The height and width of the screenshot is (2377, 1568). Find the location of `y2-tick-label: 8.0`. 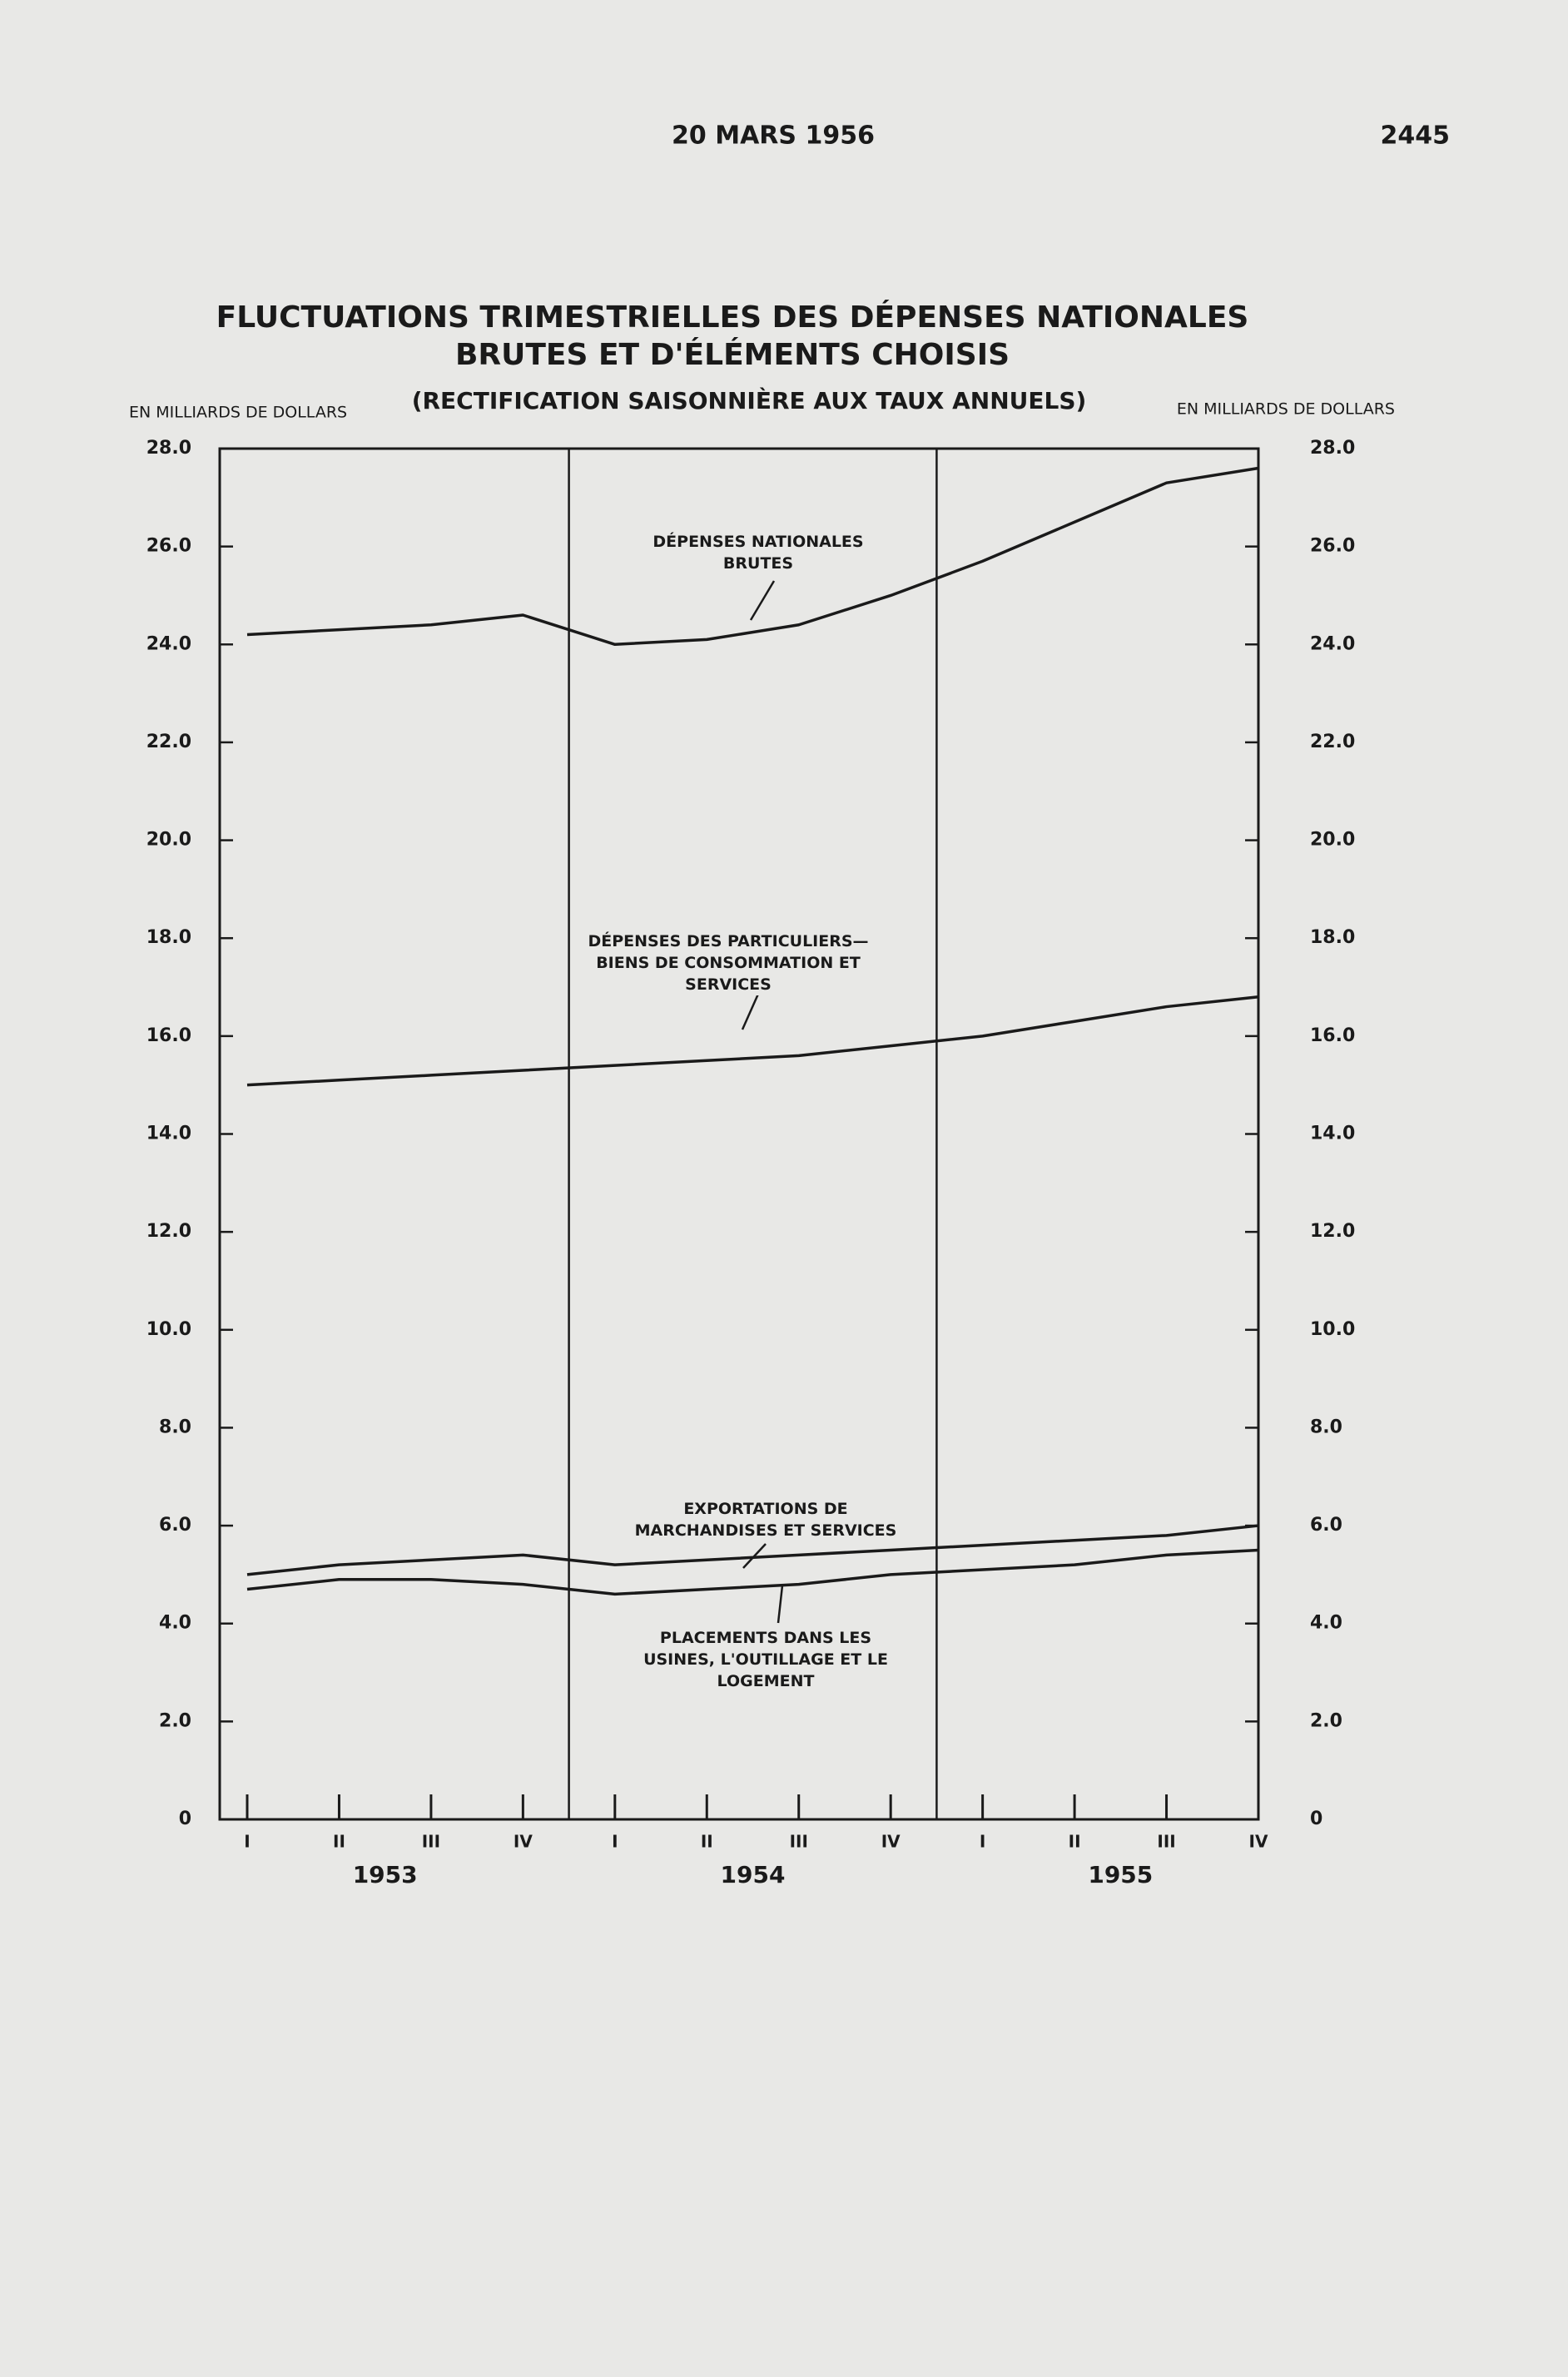

y2-tick-label: 8.0 is located at coordinates (1326, 1427).